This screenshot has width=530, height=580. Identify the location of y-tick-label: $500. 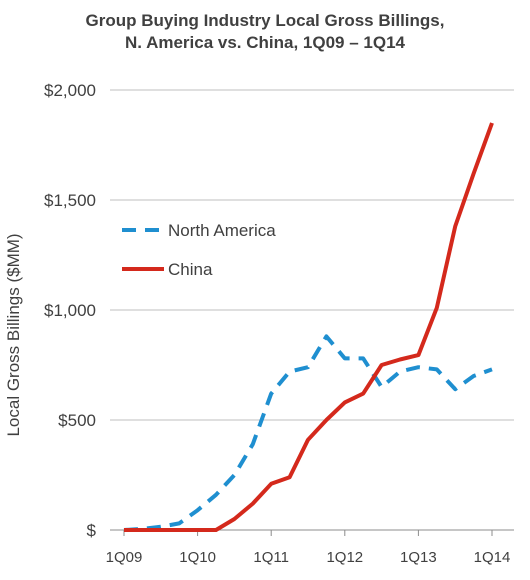
(77, 420).